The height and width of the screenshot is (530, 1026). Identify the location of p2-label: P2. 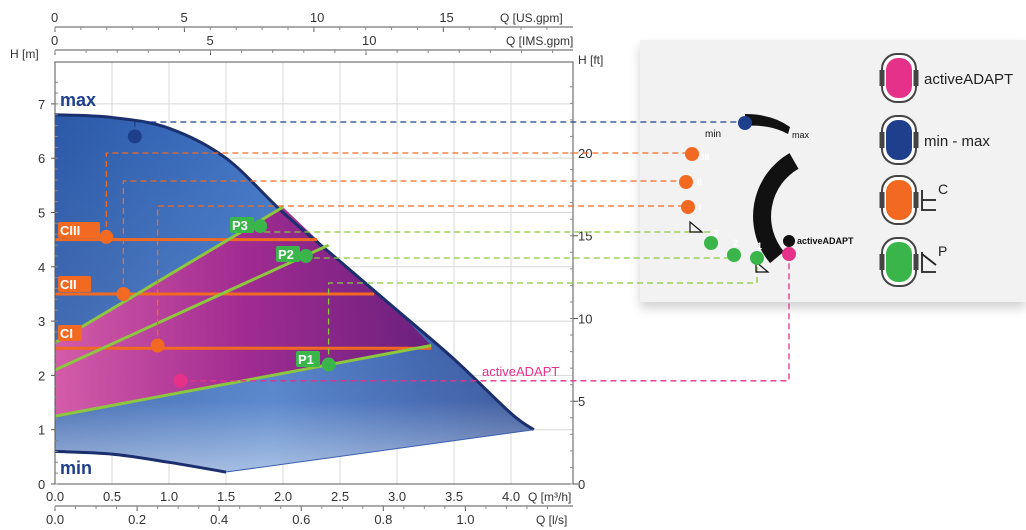
(286, 254).